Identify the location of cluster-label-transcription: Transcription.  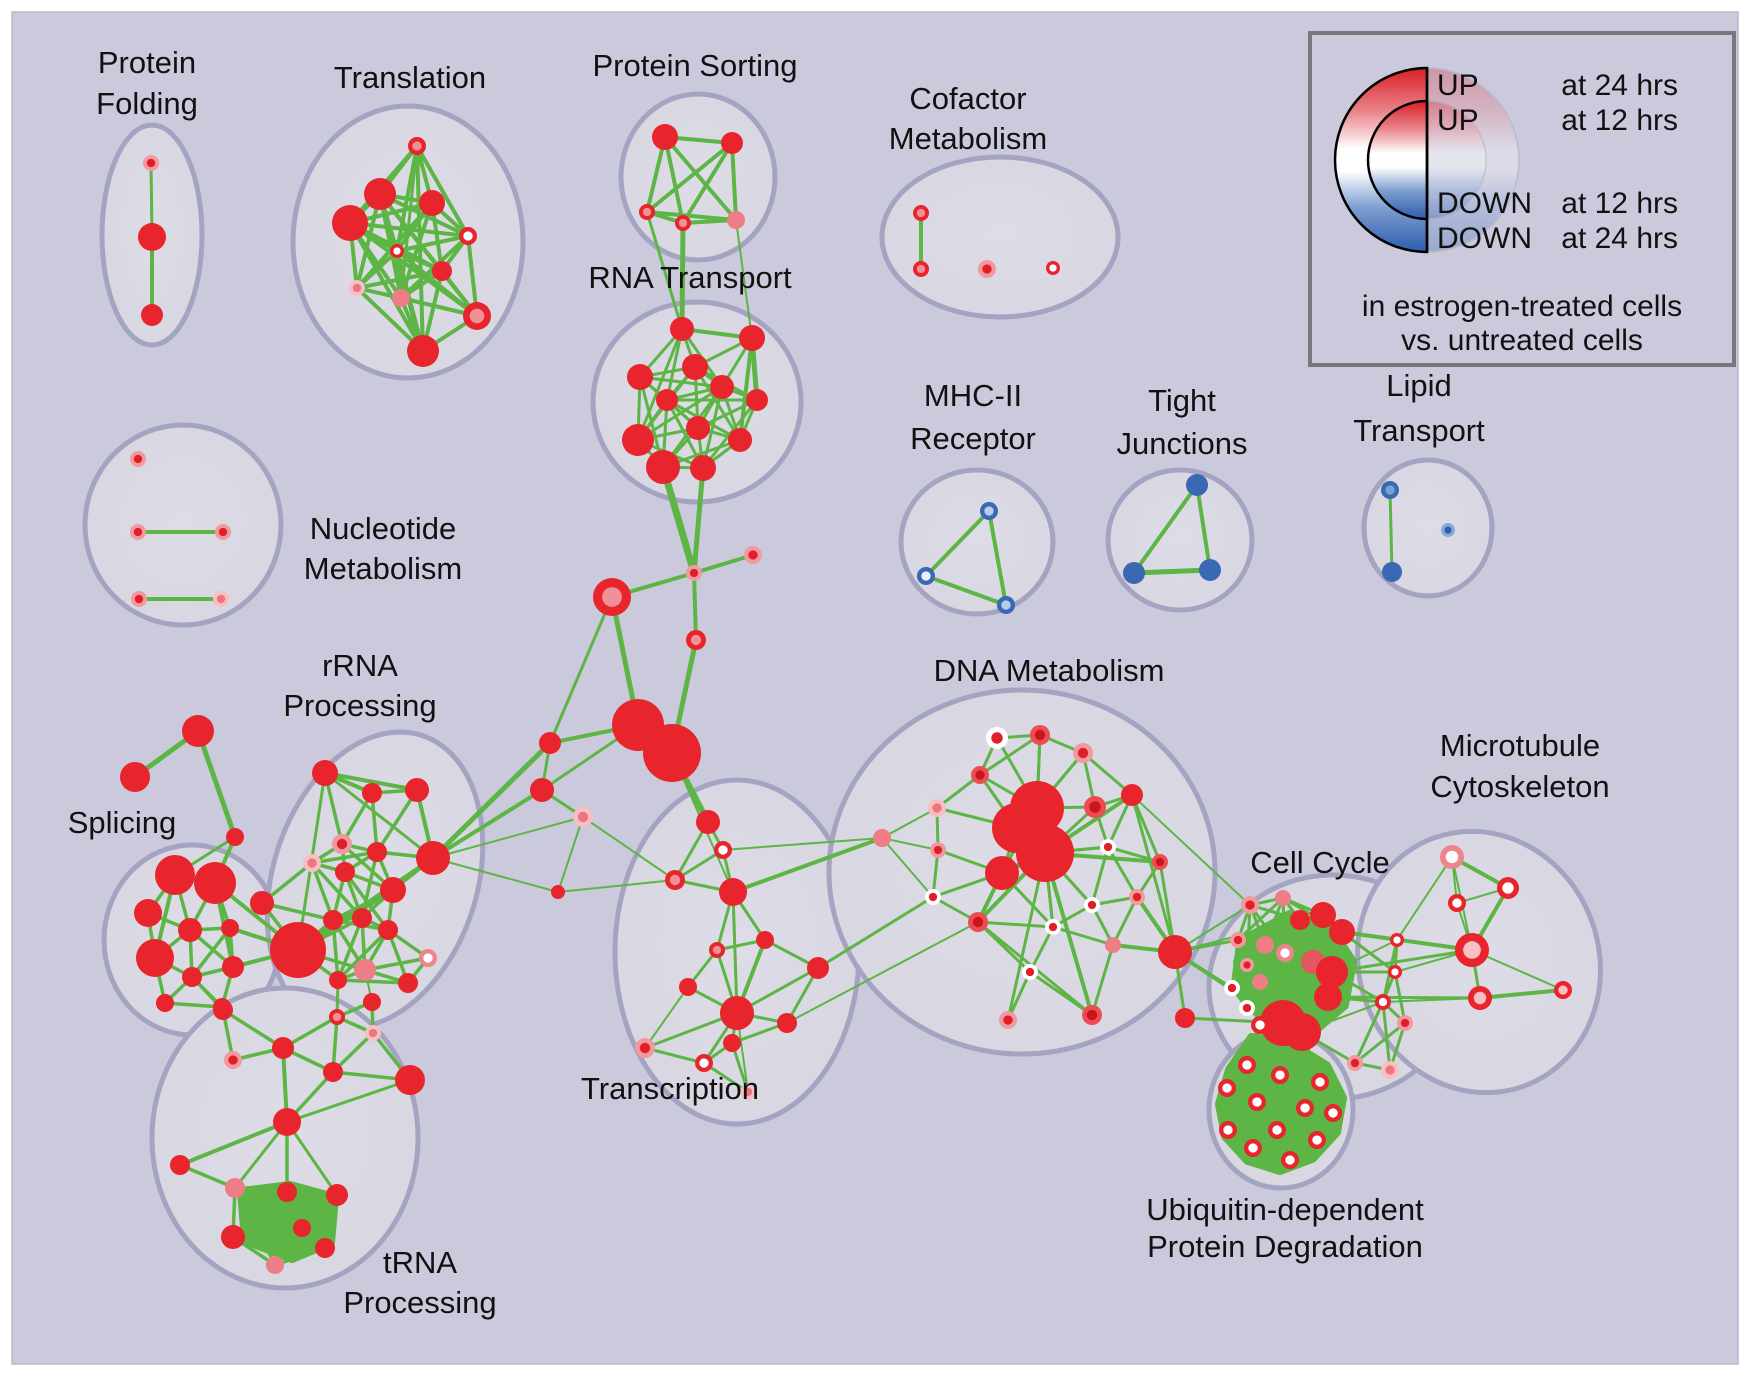
(670, 1088).